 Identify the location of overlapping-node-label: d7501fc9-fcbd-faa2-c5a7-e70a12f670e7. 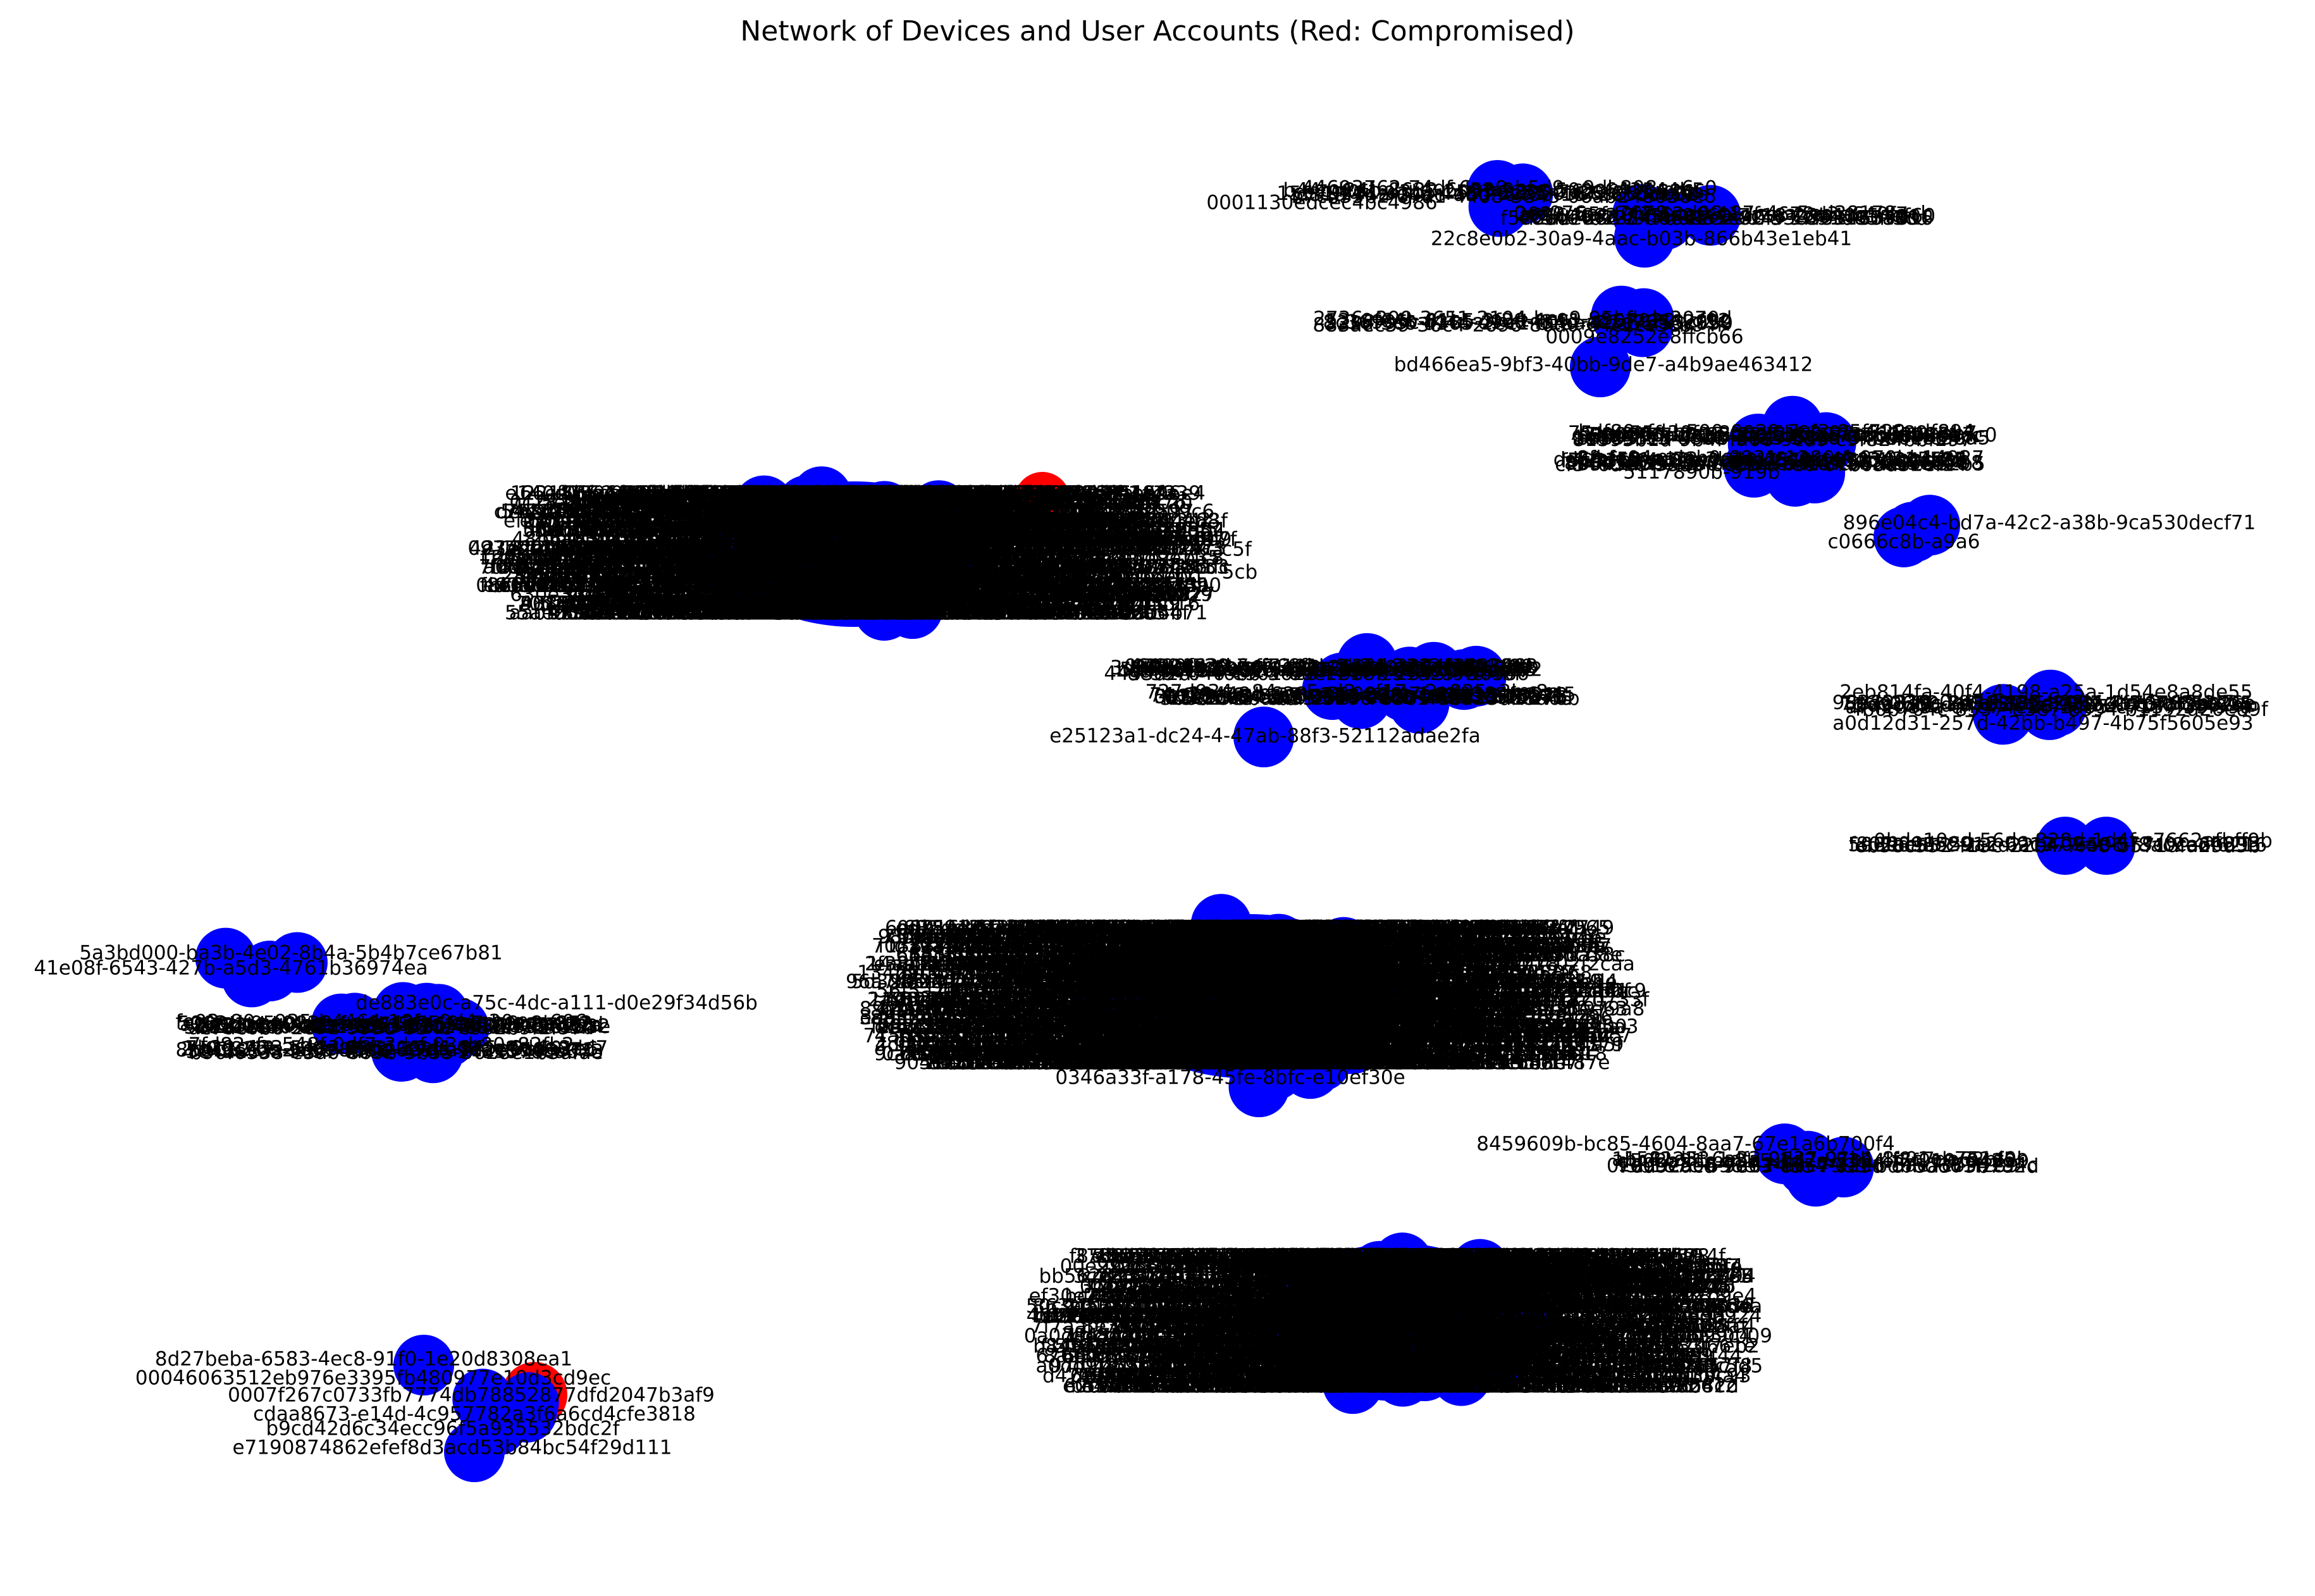
(754, 493).